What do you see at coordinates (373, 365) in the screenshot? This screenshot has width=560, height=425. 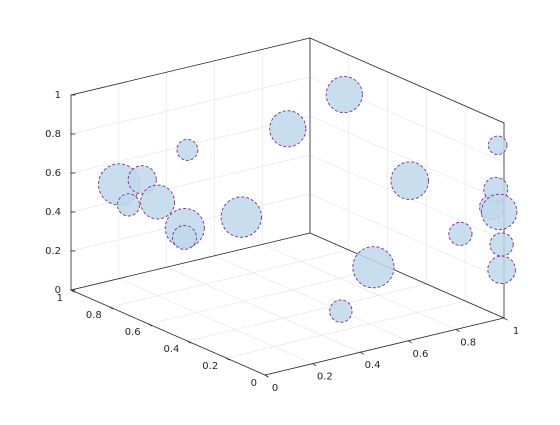 I see `x-tick-label: 0.4` at bounding box center [373, 365].